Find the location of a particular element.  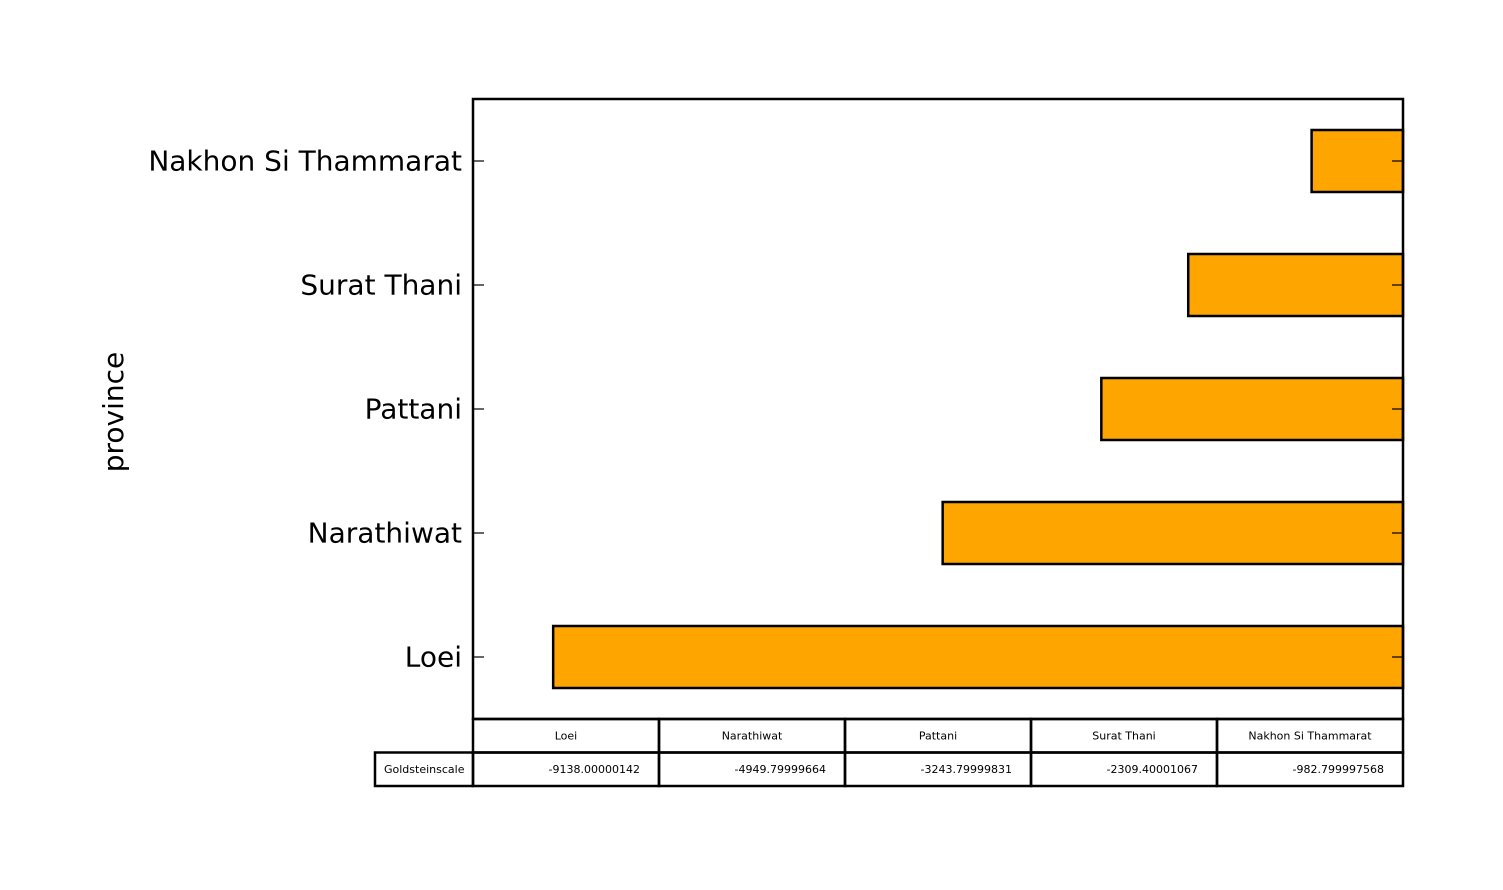

table-col-header: Surat Thani is located at coordinates (1124, 735).